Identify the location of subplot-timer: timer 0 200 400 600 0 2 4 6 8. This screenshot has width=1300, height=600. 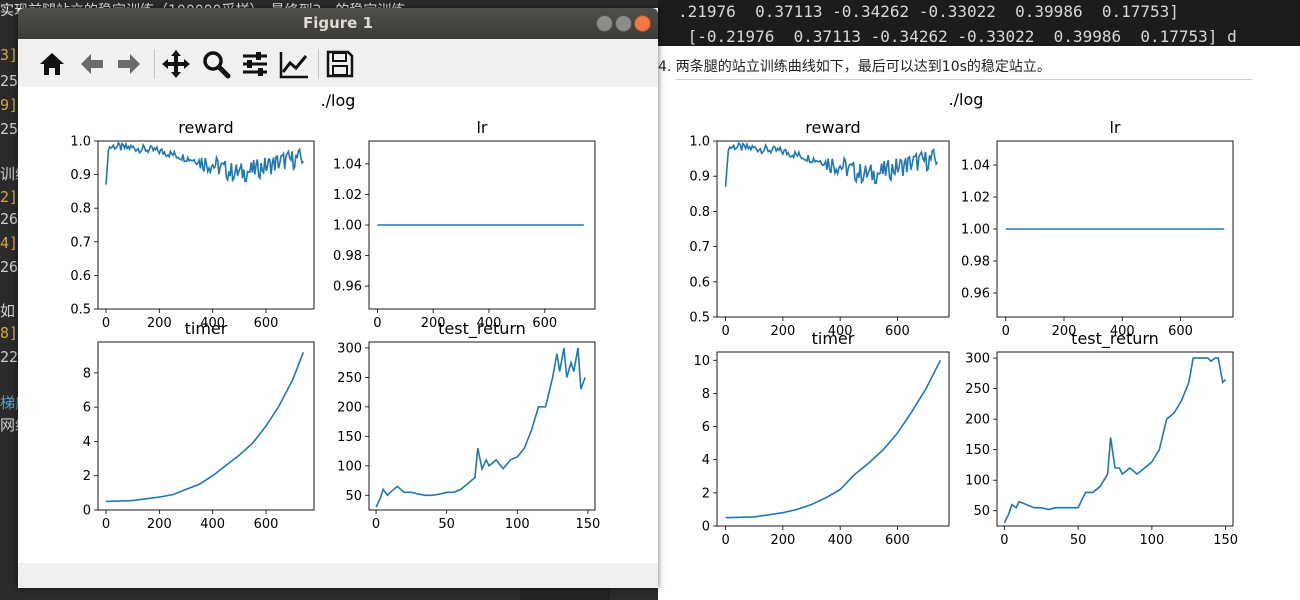
(199, 425).